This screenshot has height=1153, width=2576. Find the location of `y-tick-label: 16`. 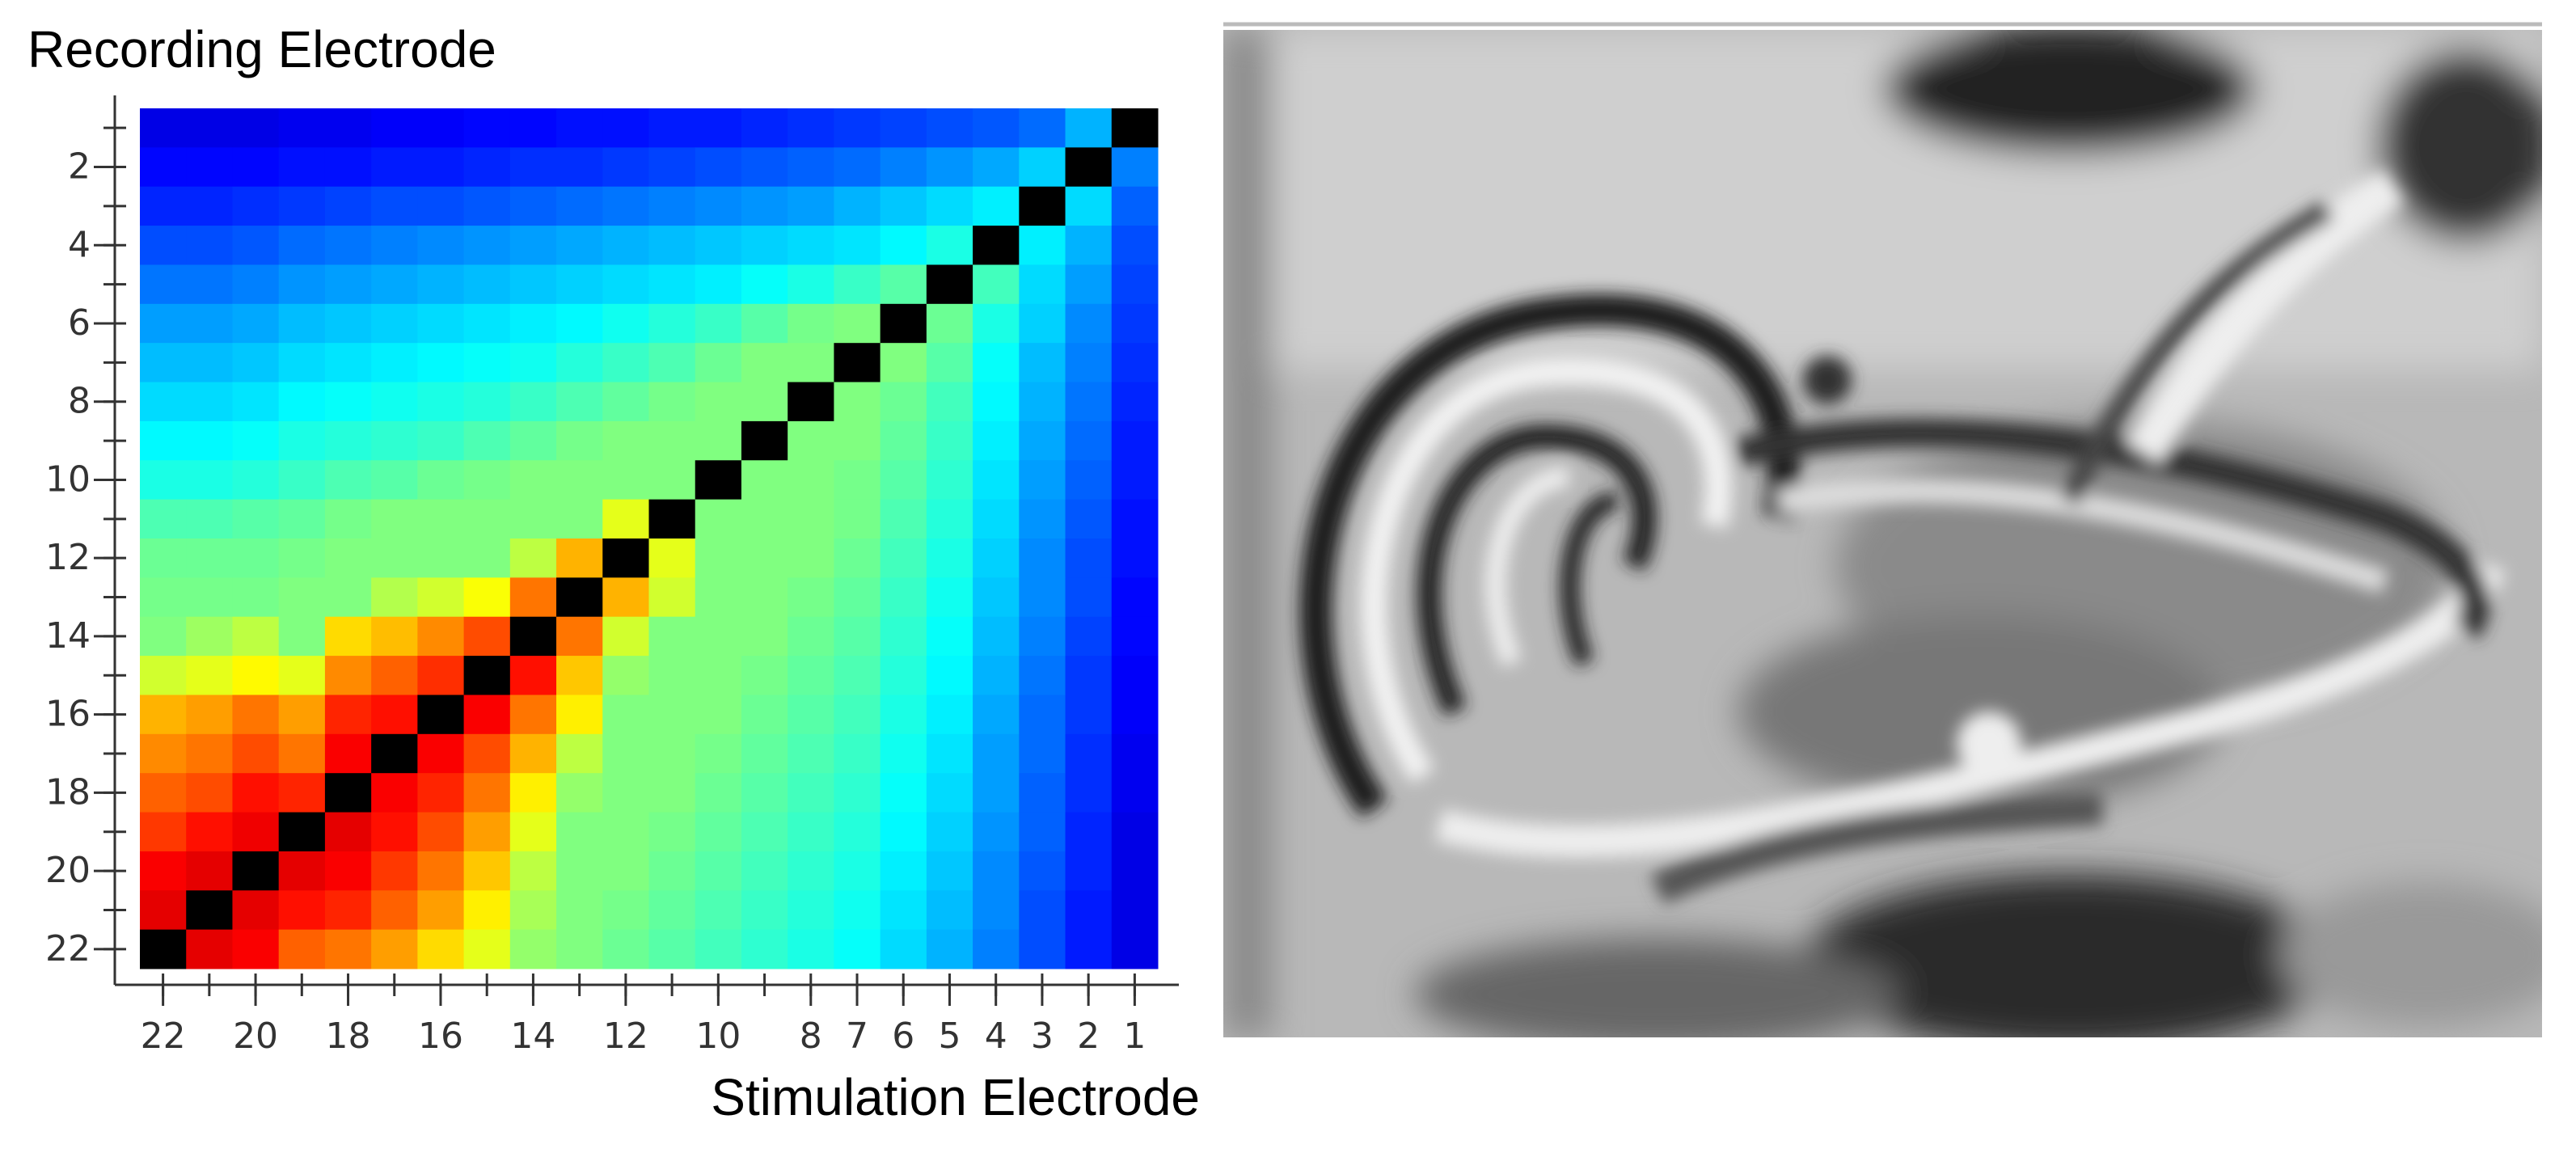

y-tick-label: 16 is located at coordinates (68, 714).